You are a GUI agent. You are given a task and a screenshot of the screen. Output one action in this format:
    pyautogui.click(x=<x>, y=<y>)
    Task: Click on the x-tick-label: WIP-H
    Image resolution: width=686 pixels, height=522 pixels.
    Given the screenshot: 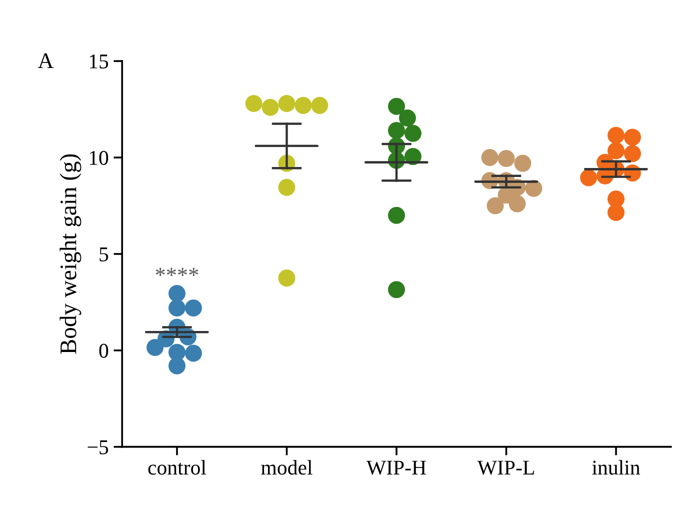 What is the action you would take?
    pyautogui.click(x=396, y=467)
    